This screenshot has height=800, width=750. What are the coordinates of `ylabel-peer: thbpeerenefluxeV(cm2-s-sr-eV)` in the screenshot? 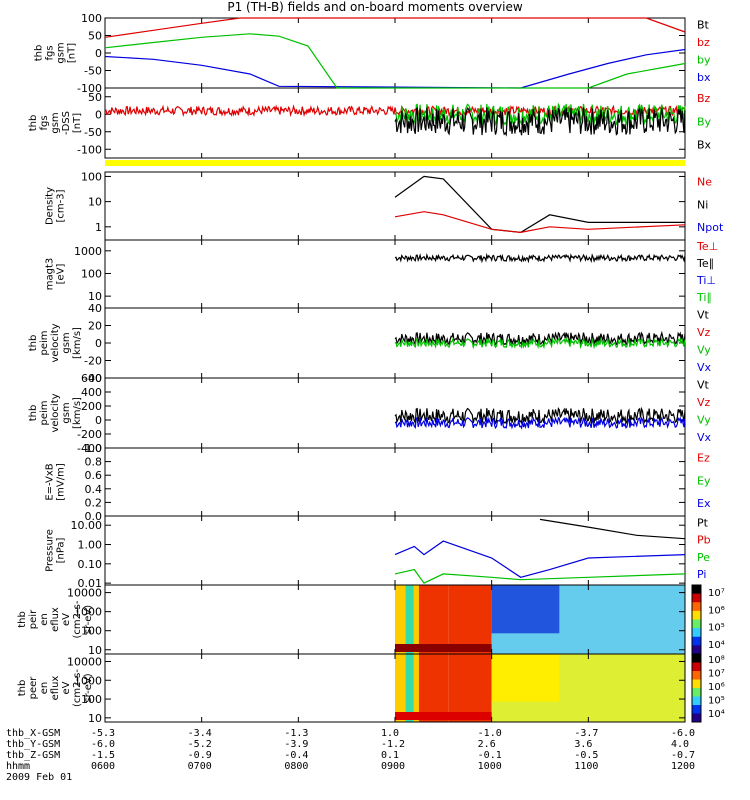 It's located at (55, 688).